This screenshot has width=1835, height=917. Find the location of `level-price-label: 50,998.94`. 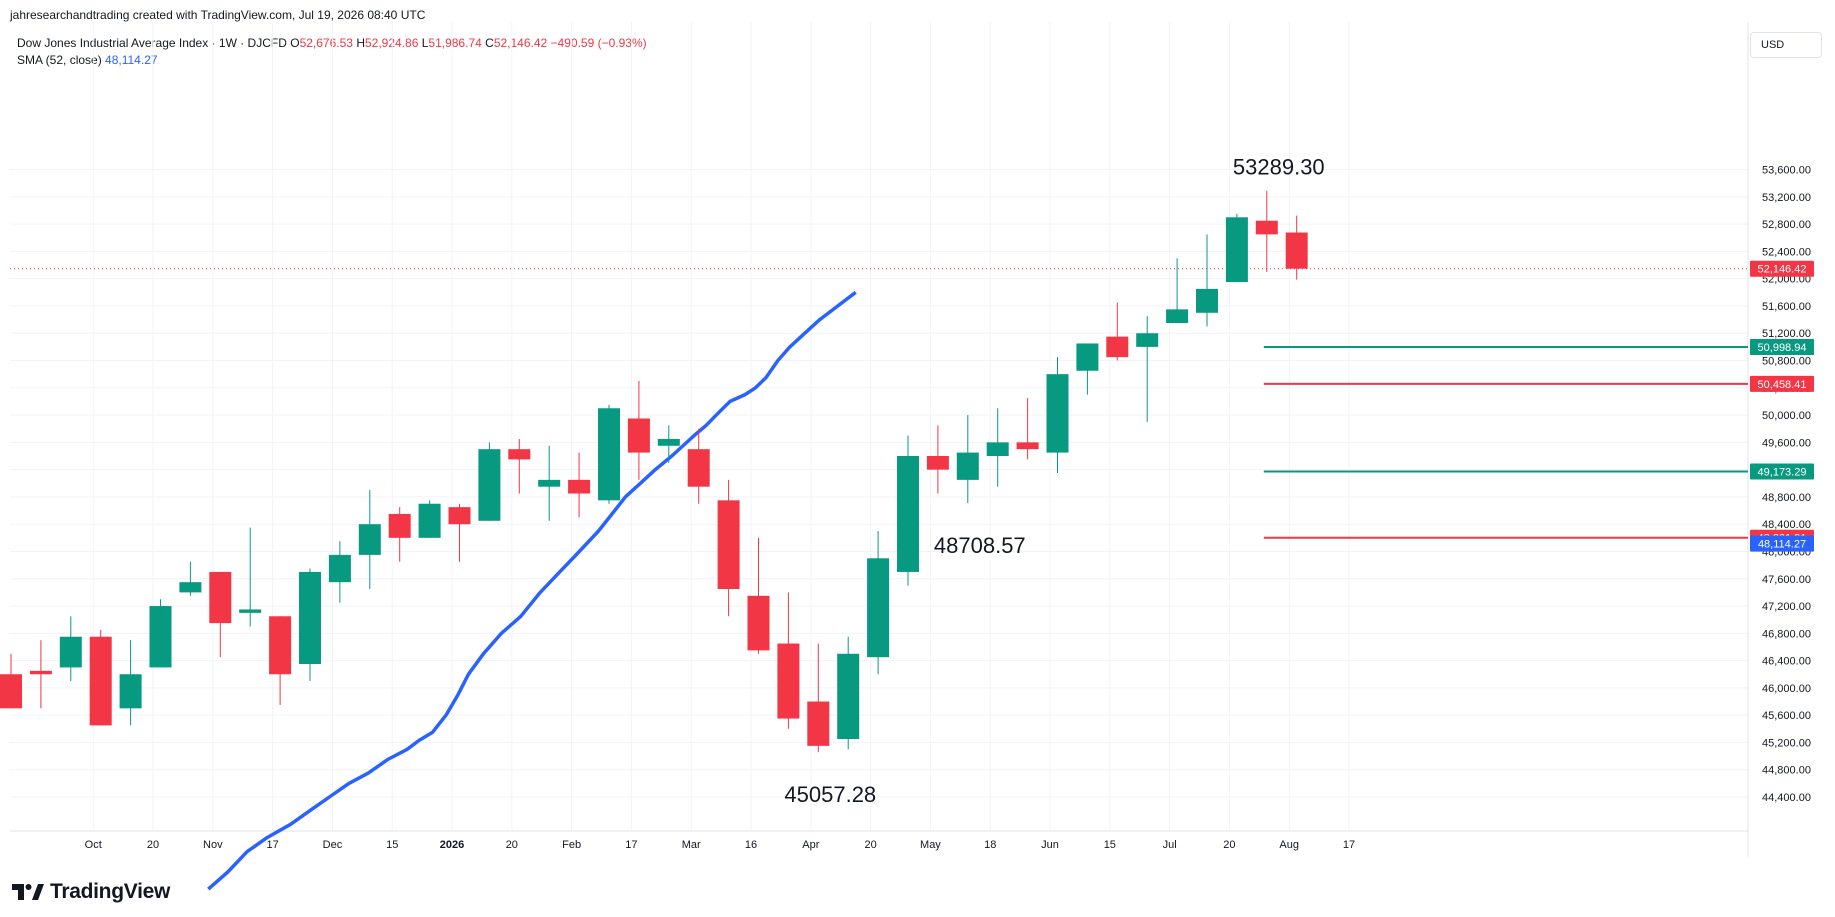

level-price-label: 50,998.94 is located at coordinates (1782, 348).